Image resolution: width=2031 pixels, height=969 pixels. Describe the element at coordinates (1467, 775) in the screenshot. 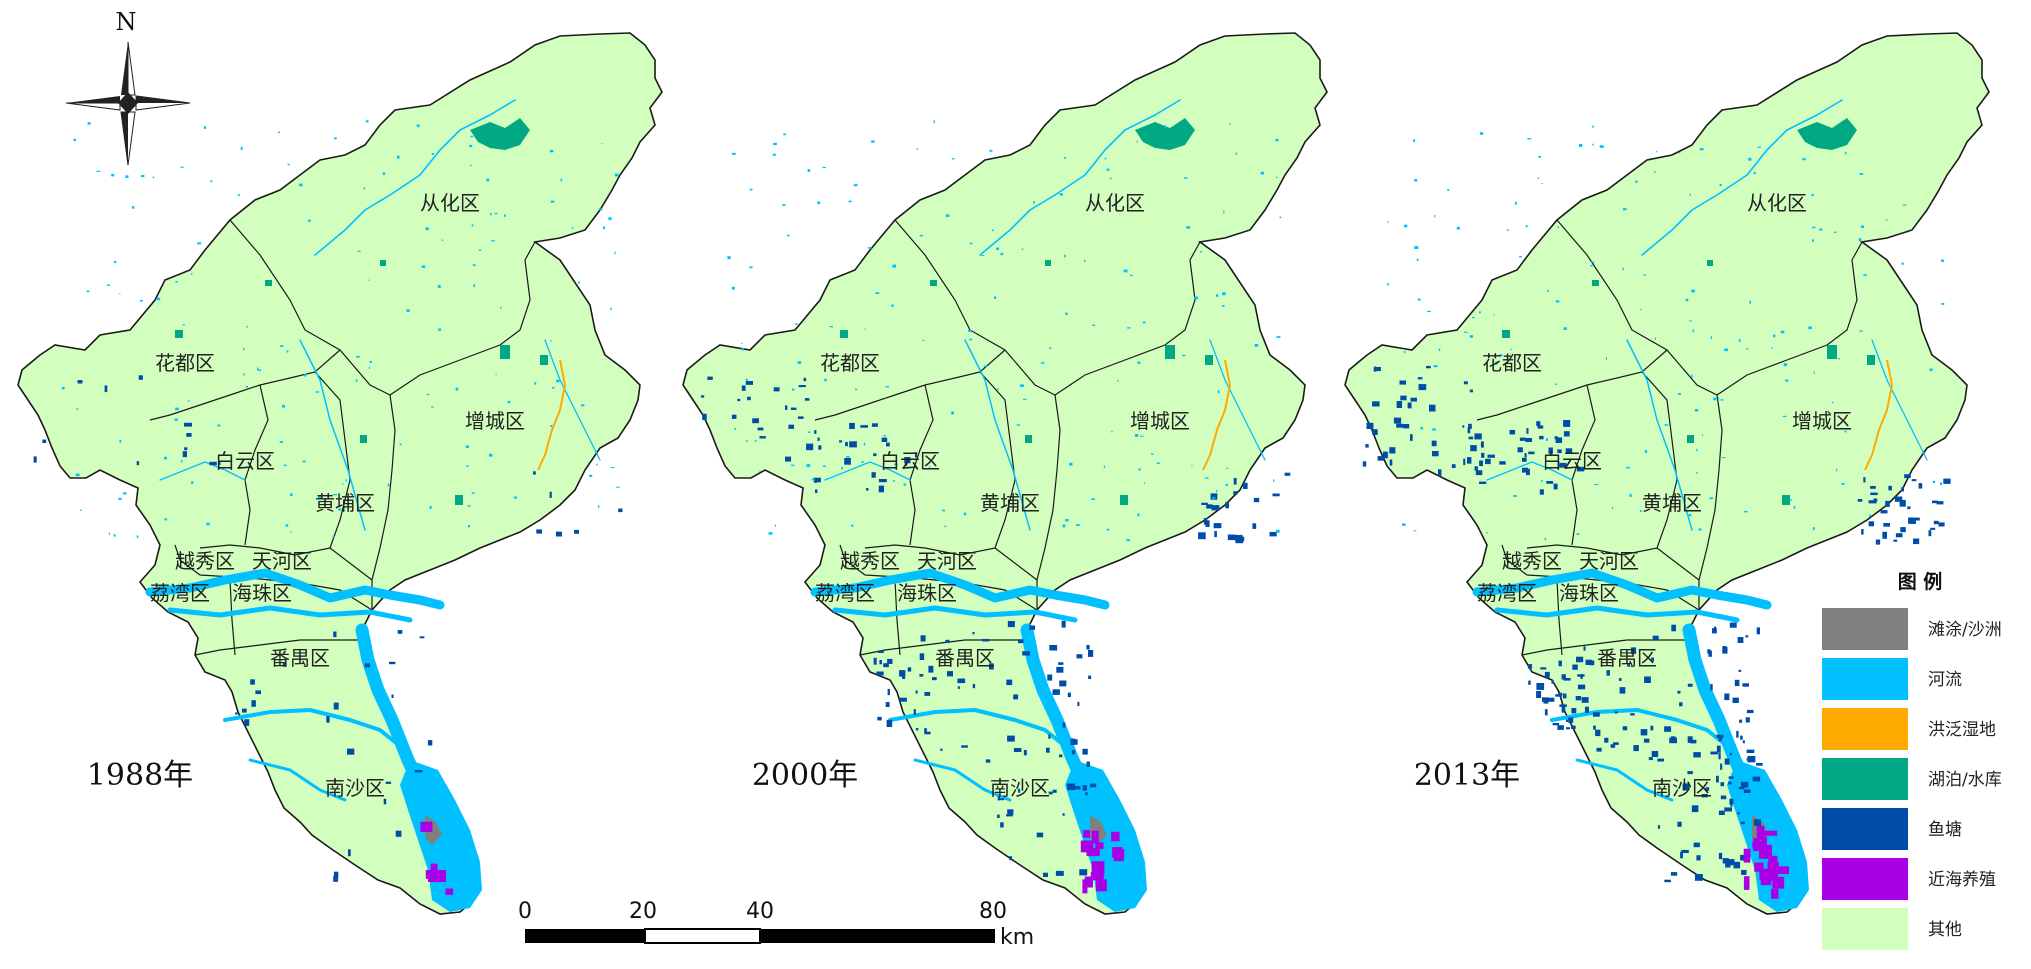

I see `year-label: 2013年` at that location.